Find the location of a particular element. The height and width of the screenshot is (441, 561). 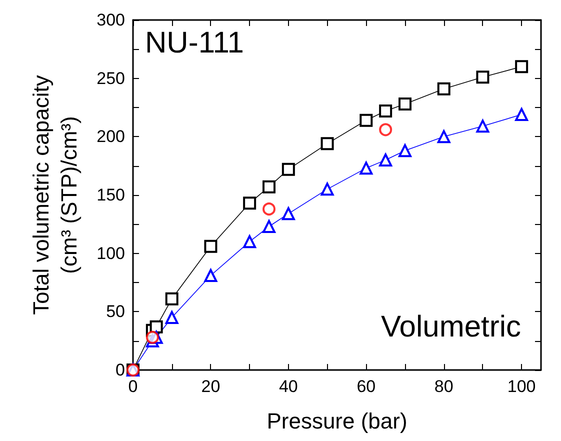

x-tick-label: 20 is located at coordinates (210, 386).